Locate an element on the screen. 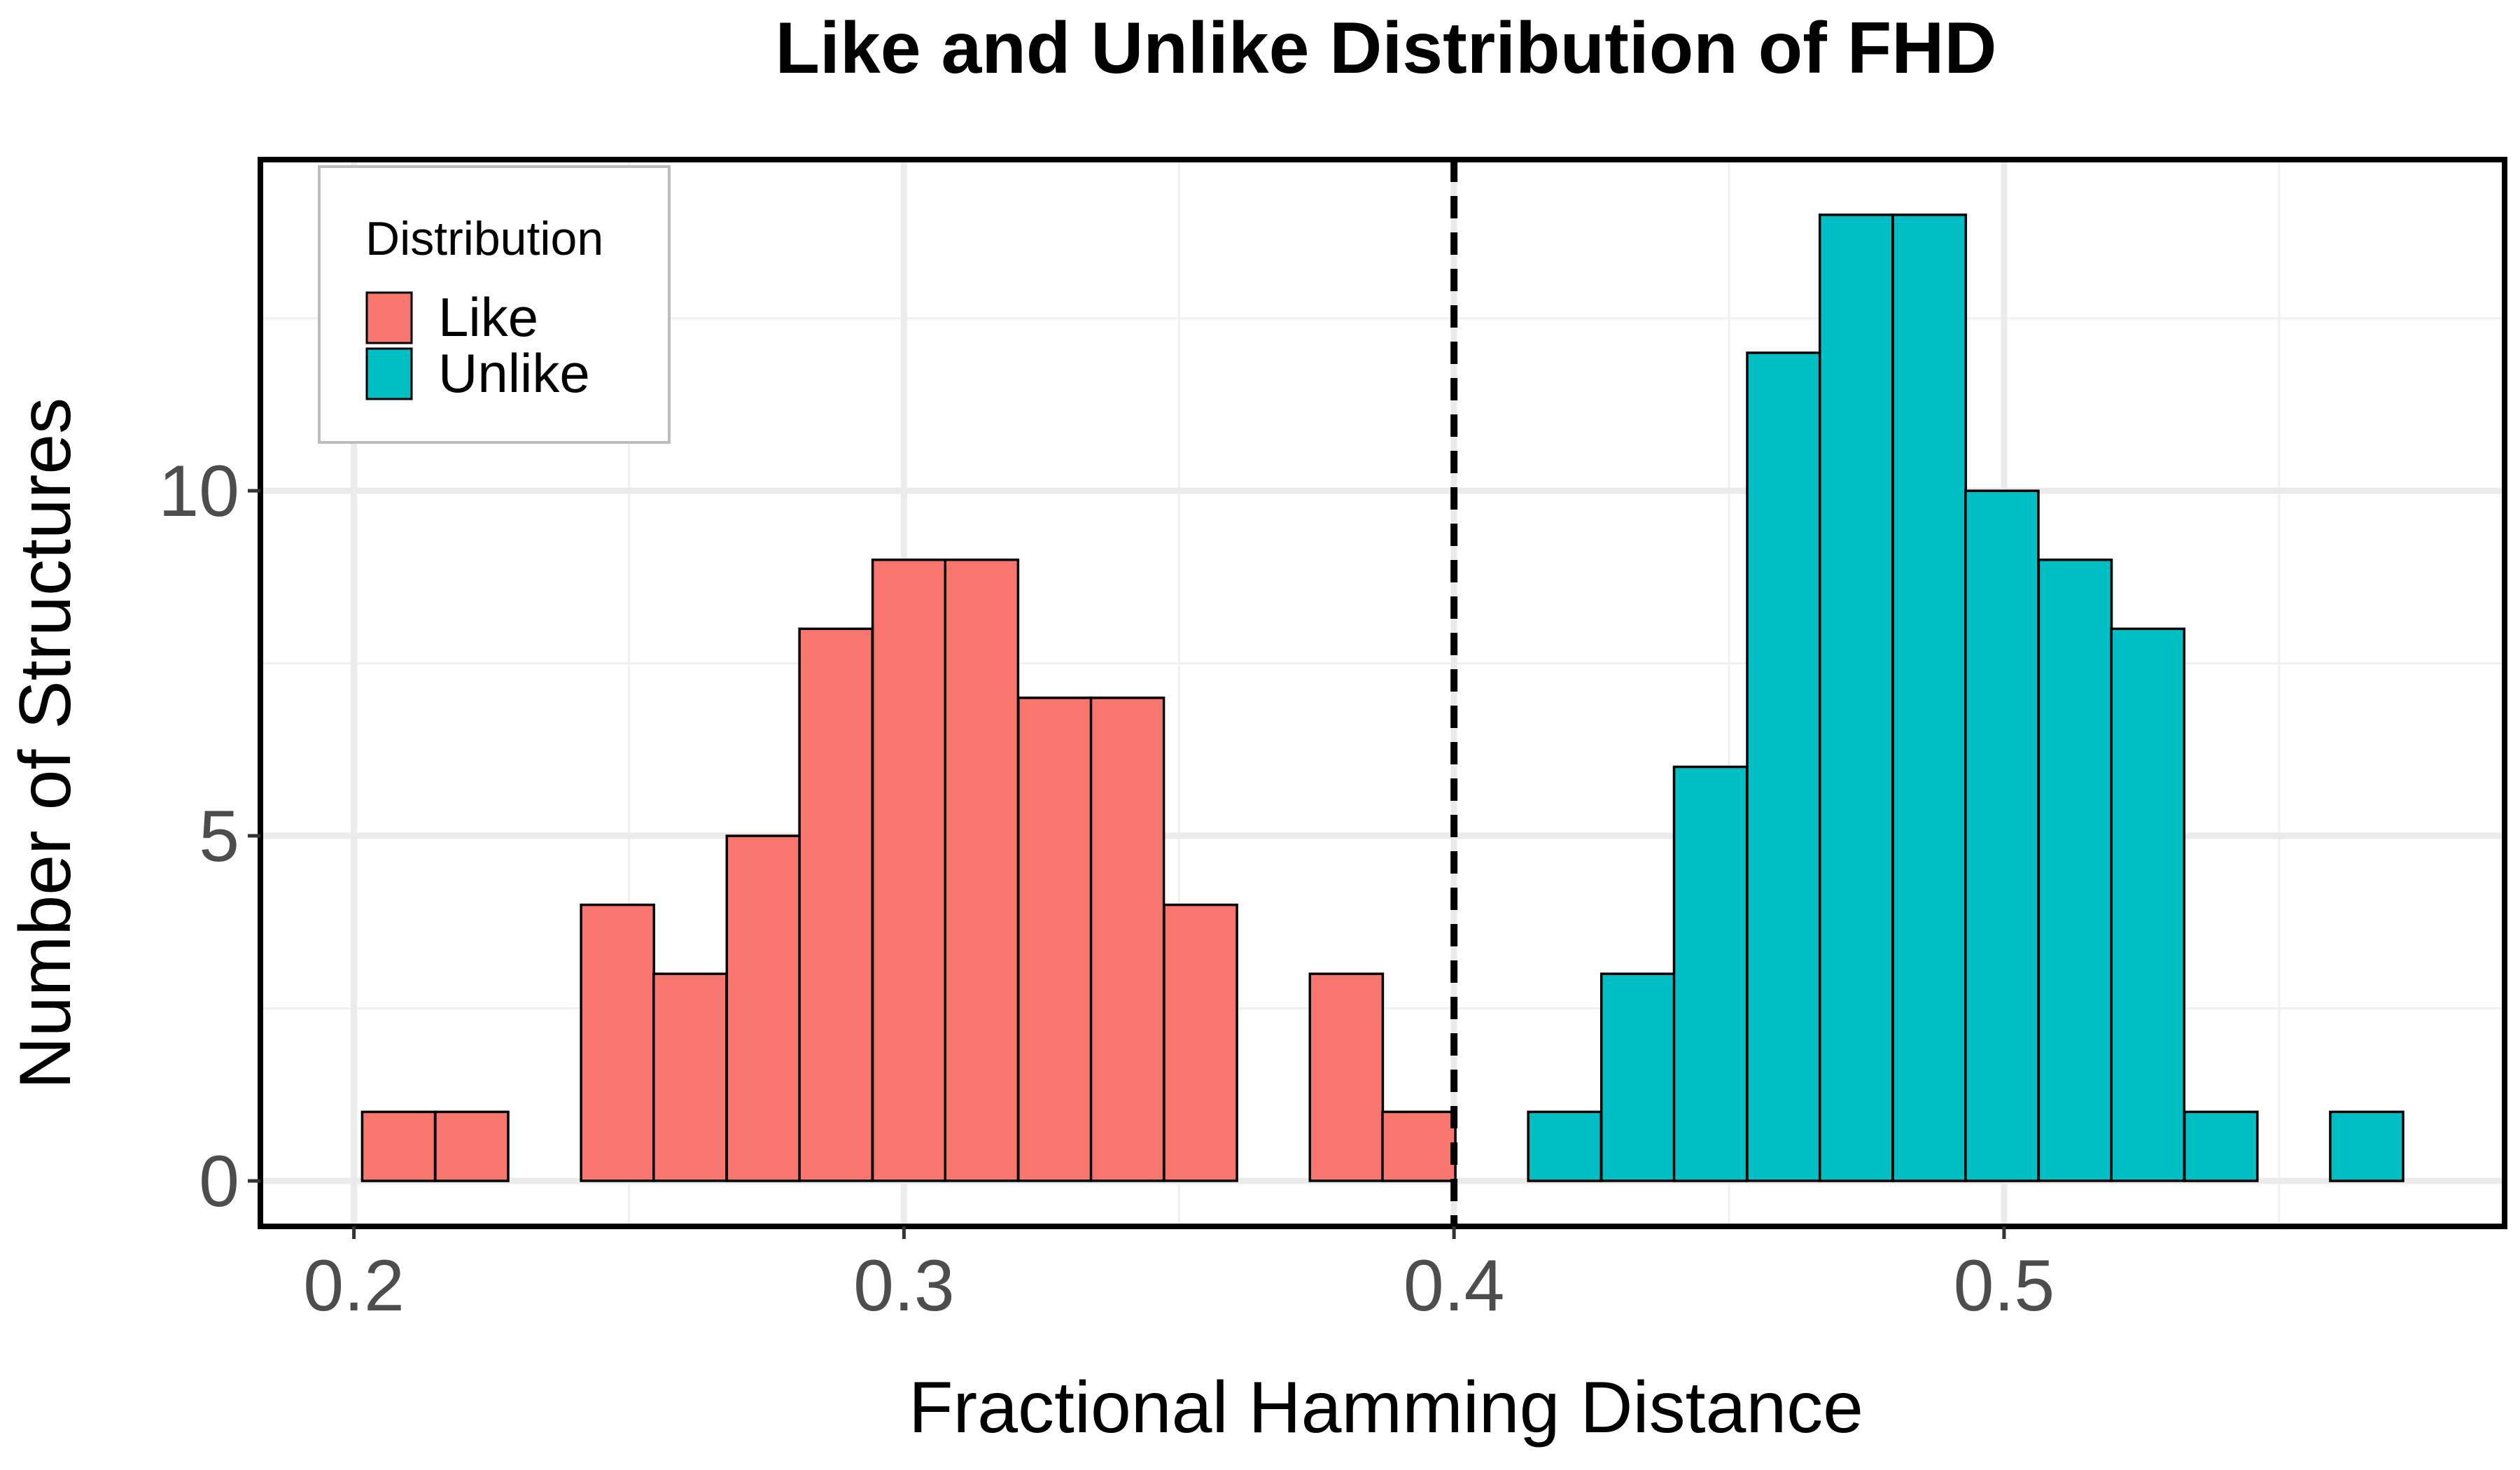  chart-title: Like and Unlike Distribution of FHD is located at coordinates (1386, 48).